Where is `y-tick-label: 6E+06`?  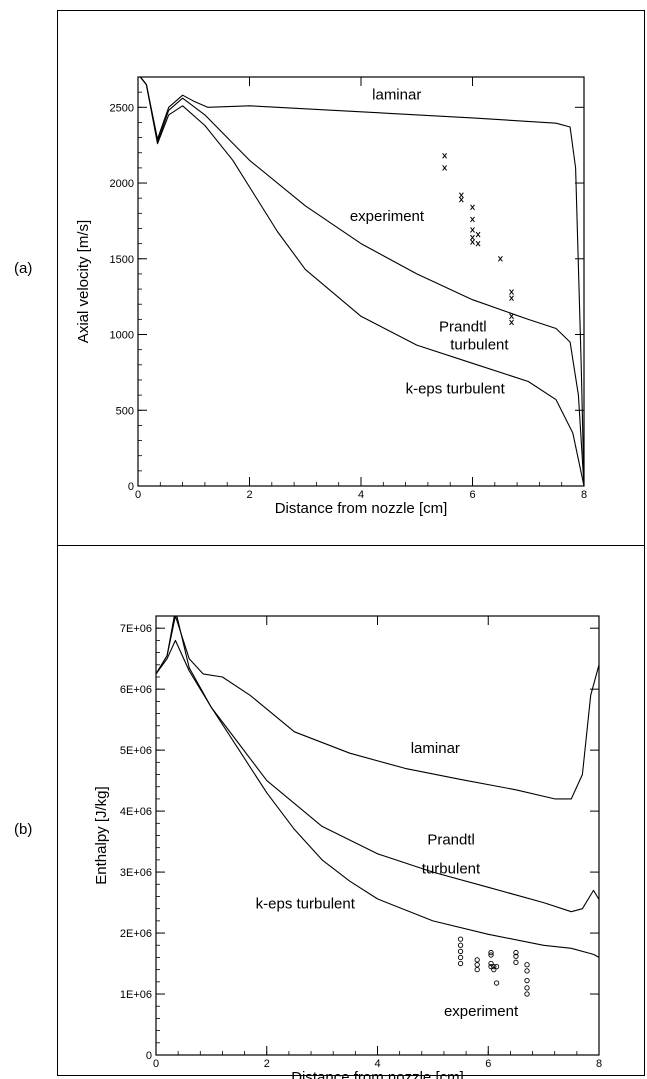
y-tick-label: 6E+06 is located at coordinates (136, 690).